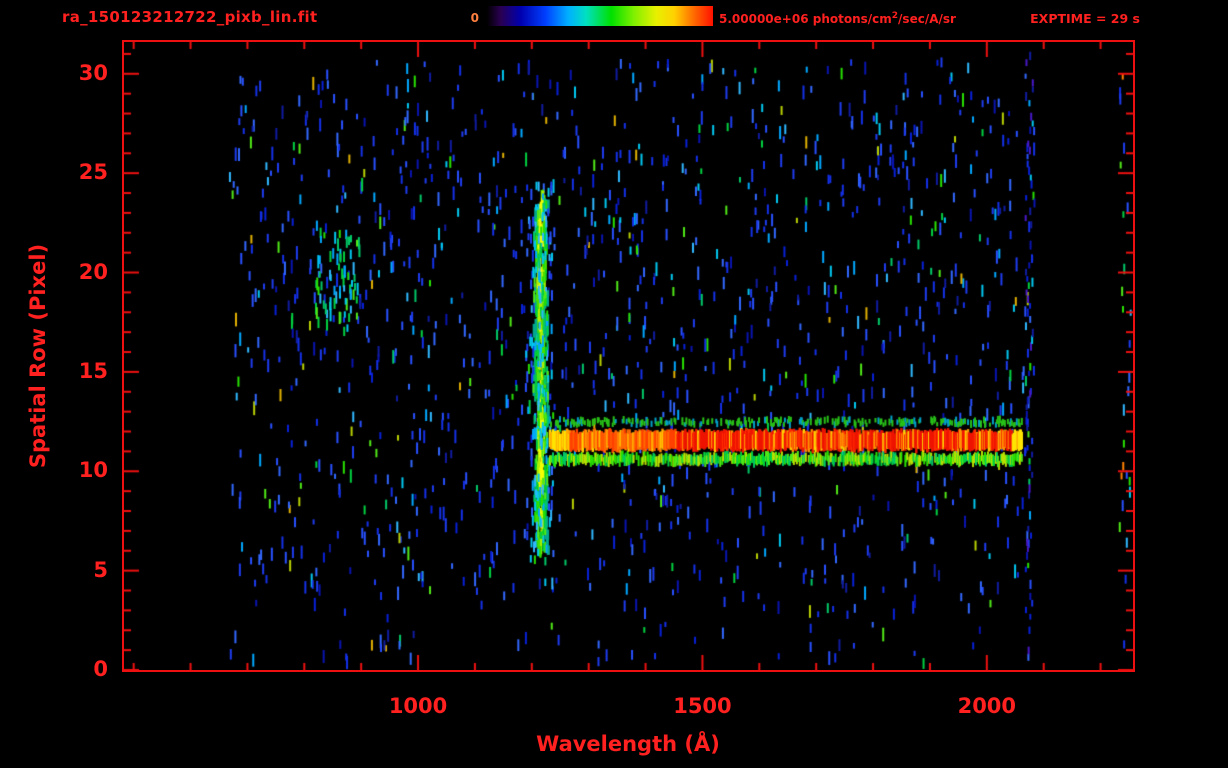 The image size is (1228, 768). Describe the element at coordinates (100, 669) in the screenshot. I see `y-tick-label: 0` at that location.